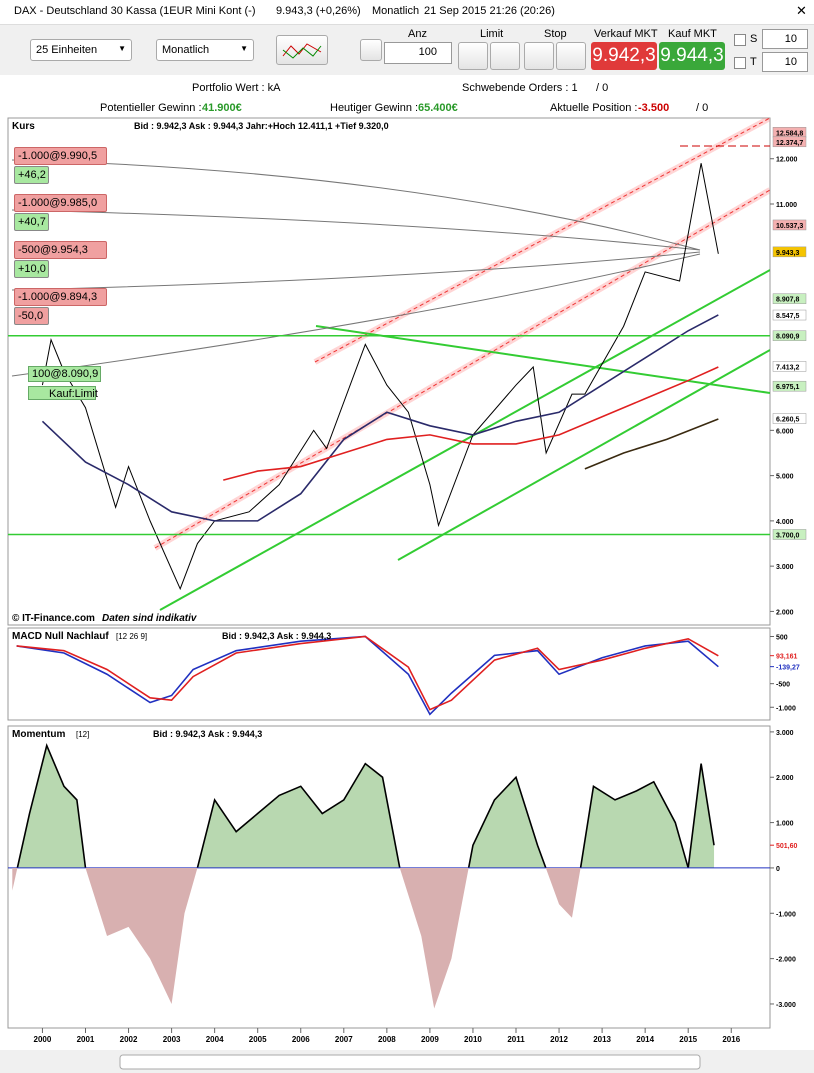 The height and width of the screenshot is (1073, 814). What do you see at coordinates (790, 62) in the screenshot?
I see `t-value: 10` at bounding box center [790, 62].